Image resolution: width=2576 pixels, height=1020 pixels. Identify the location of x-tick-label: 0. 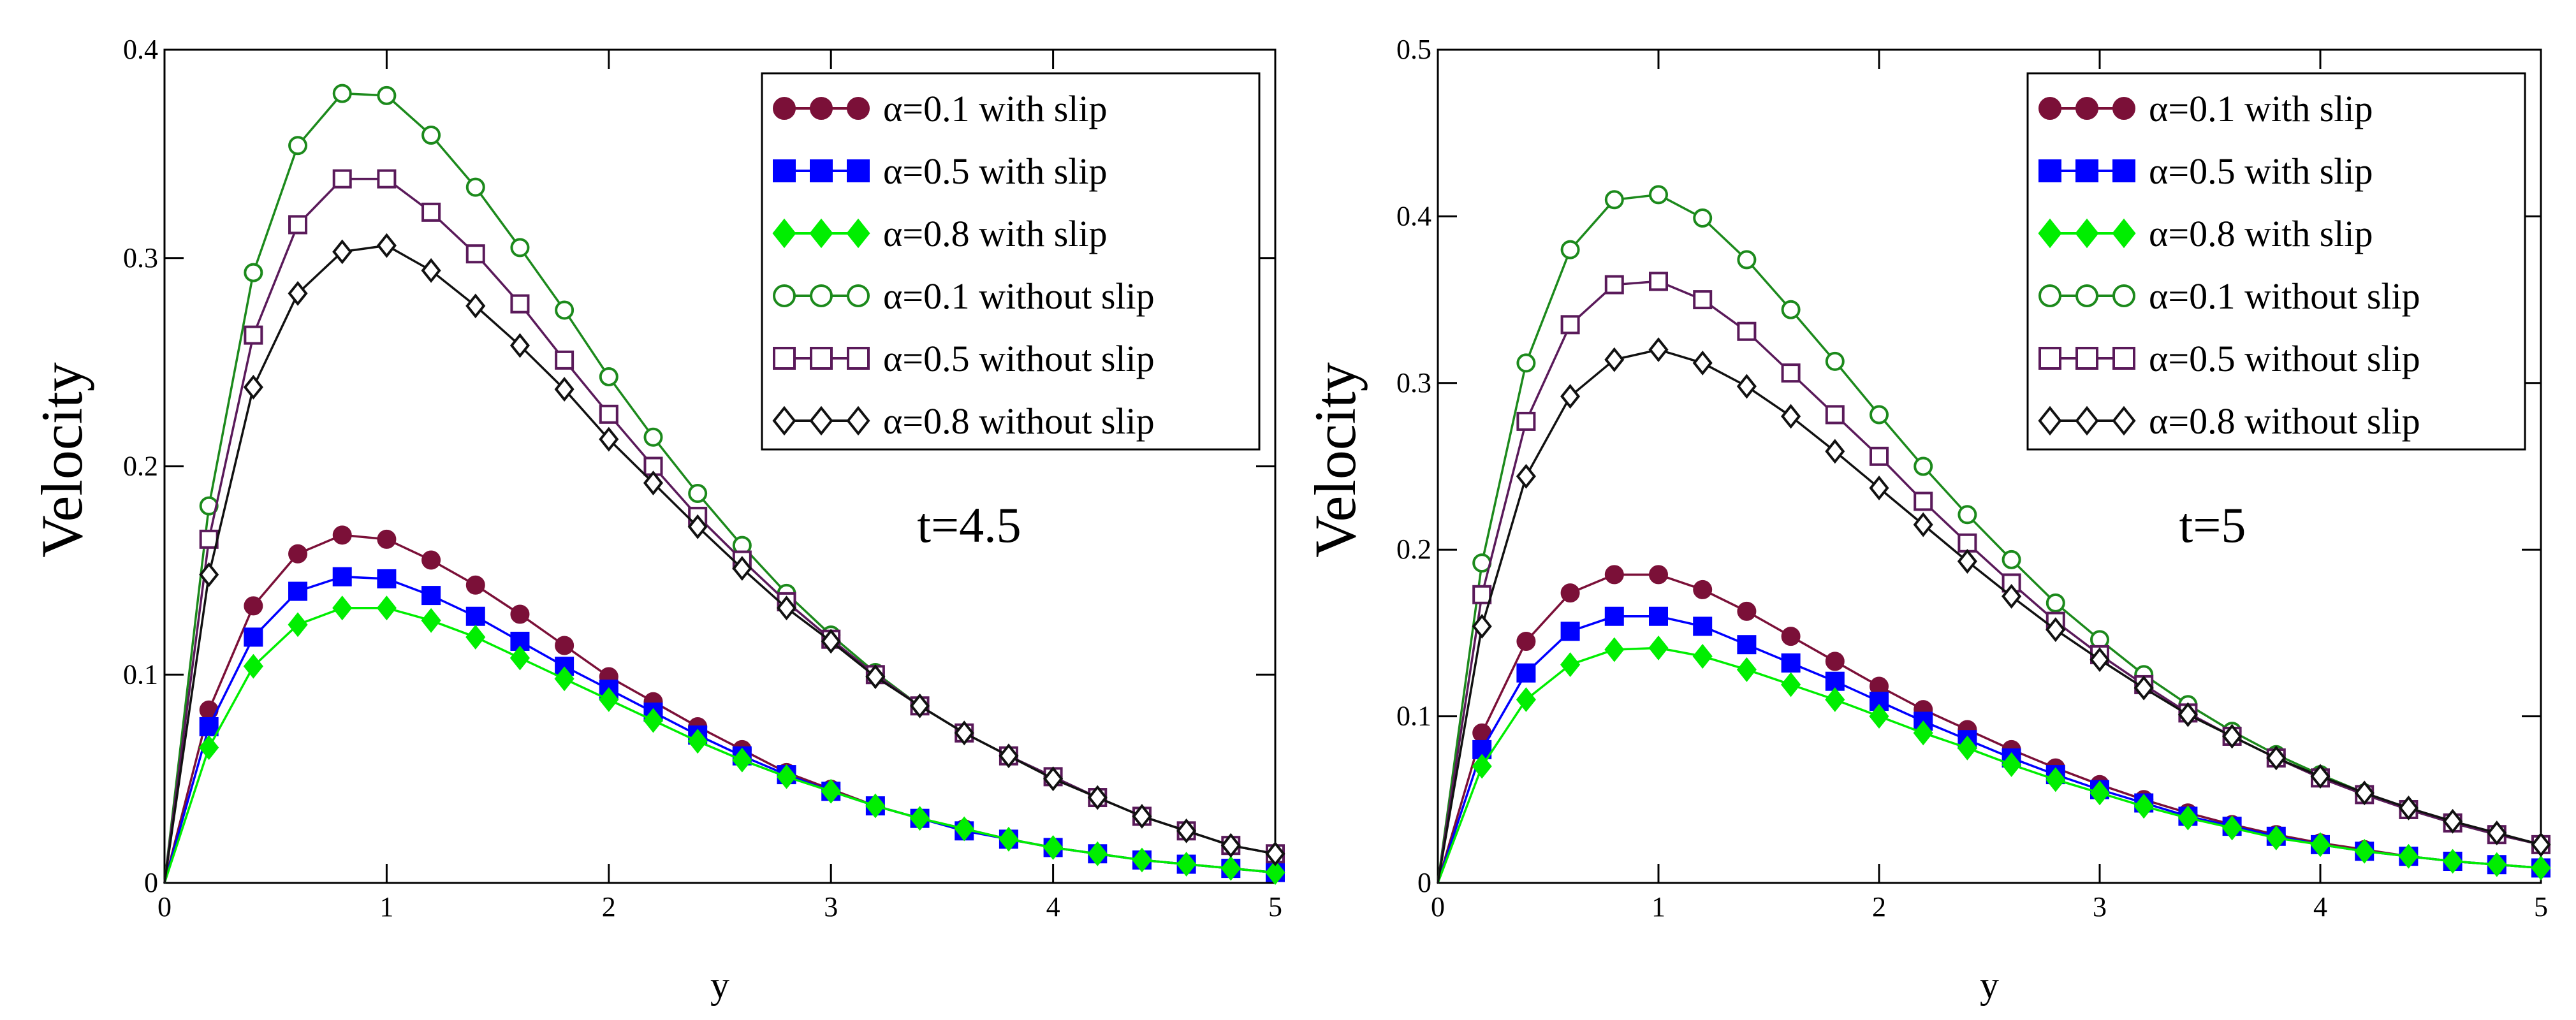
(164, 906).